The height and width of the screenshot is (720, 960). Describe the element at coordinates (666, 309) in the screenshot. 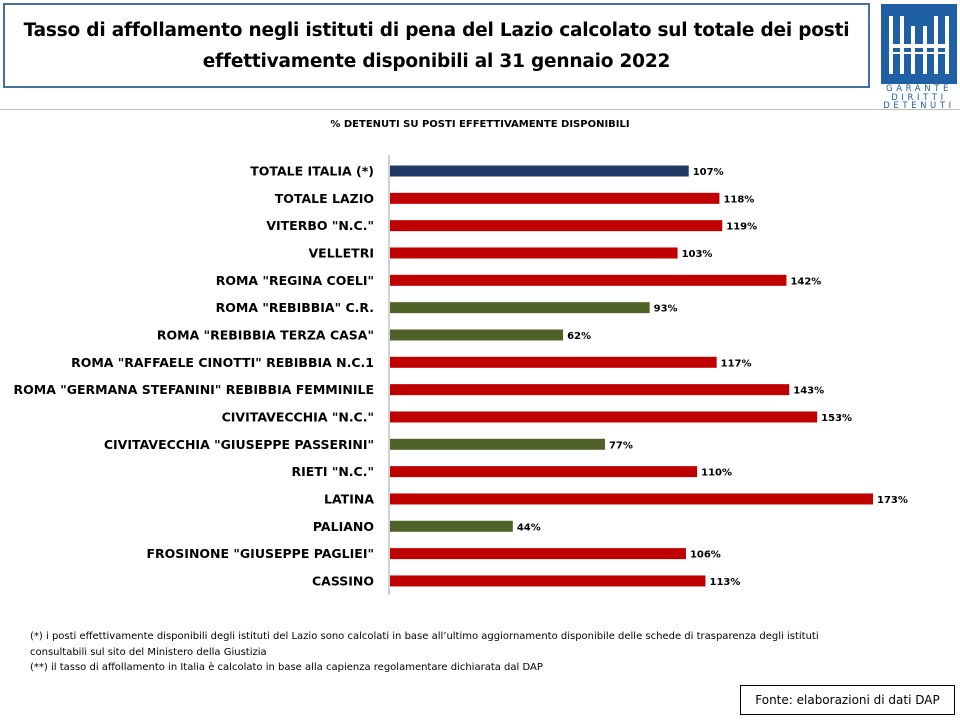

I see `data-label: 93%` at that location.